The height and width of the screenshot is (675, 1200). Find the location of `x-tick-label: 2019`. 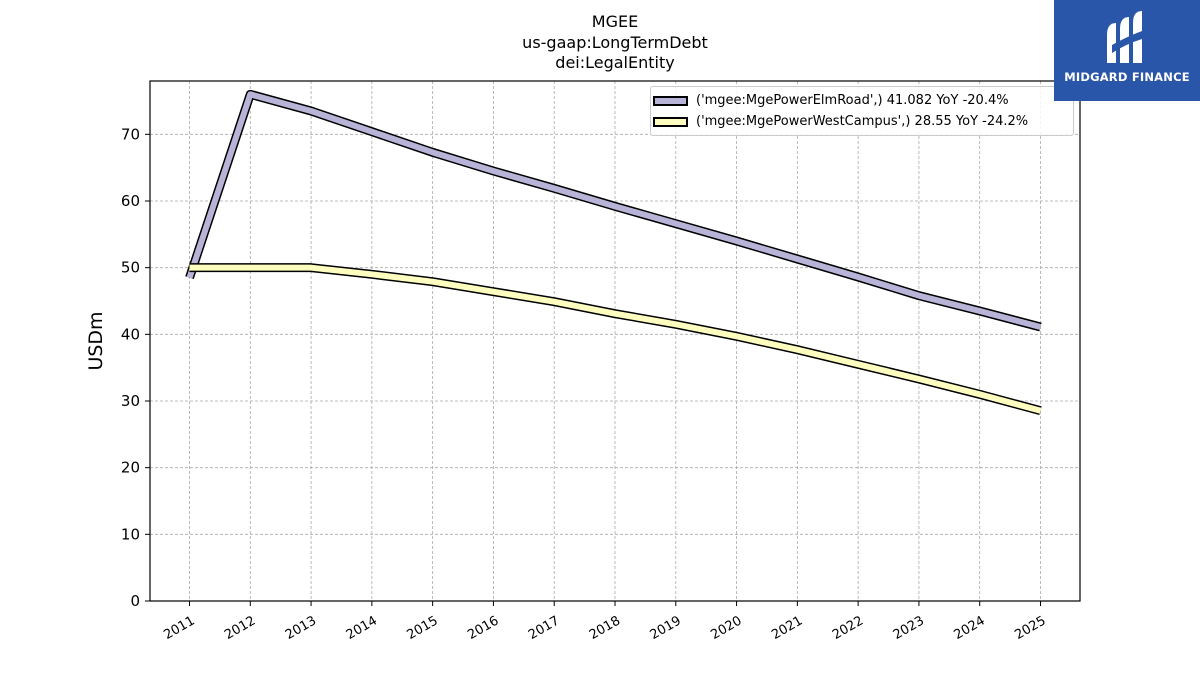

x-tick-label: 2019 is located at coordinates (666, 628).